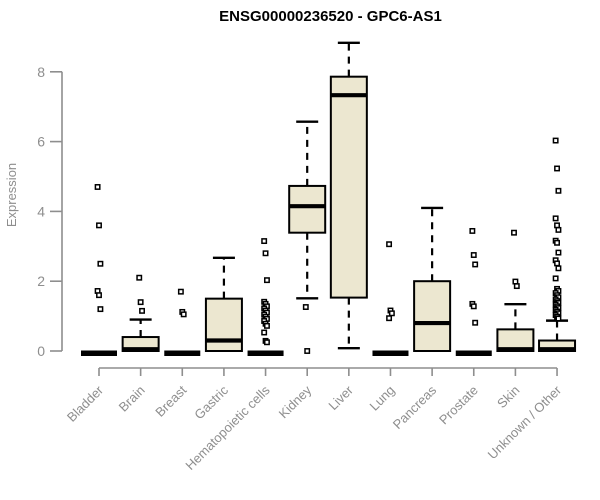 The image size is (600, 500). Describe the element at coordinates (85, 403) in the screenshot. I see `x-category-label: Bladder` at that location.